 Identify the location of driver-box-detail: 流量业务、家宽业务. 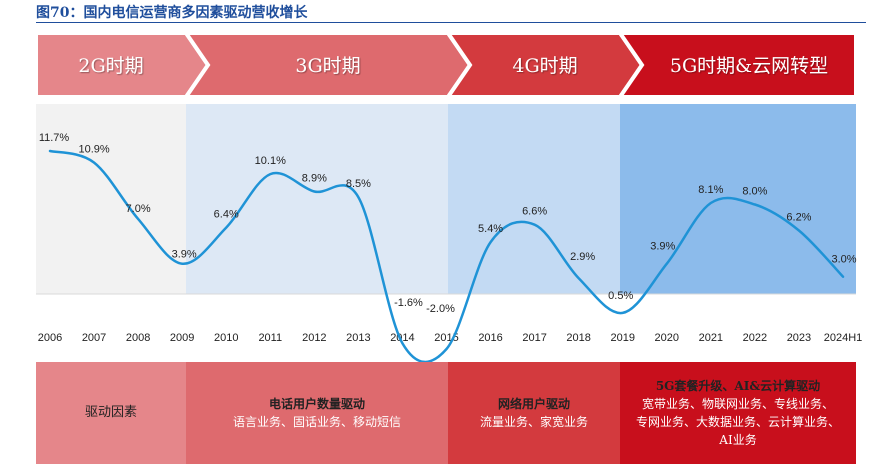
(533, 422).